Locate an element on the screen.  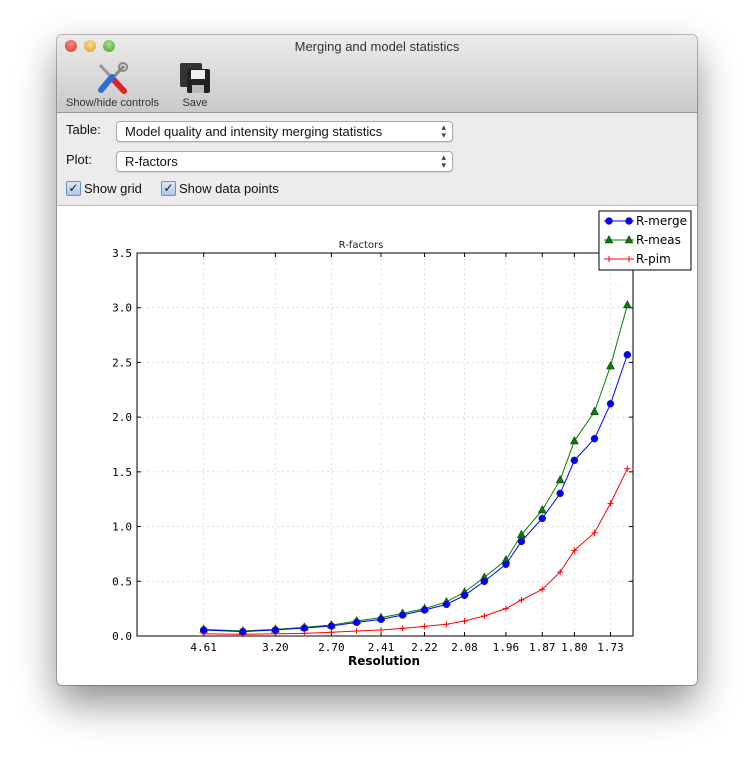
plot-select-value: R-factors is located at coordinates (151, 161).